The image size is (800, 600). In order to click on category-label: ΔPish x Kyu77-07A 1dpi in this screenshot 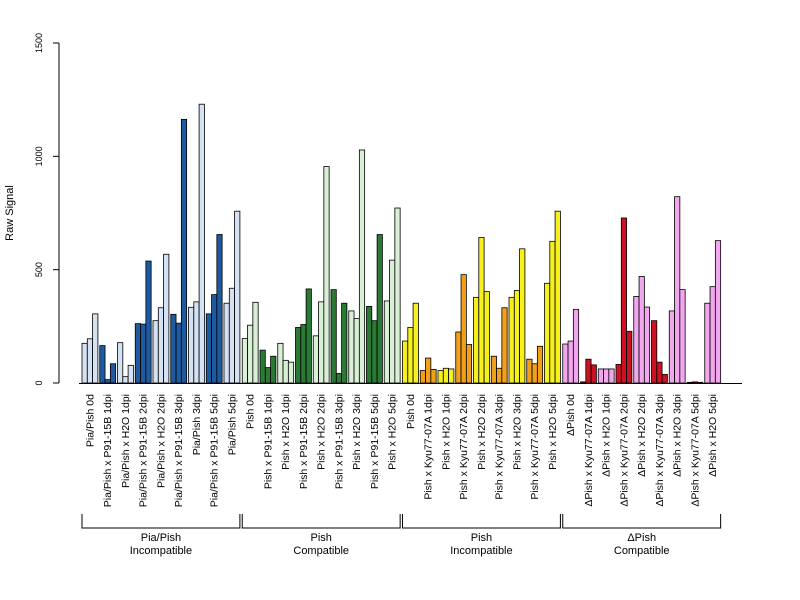, I will do `click(589, 450)`.